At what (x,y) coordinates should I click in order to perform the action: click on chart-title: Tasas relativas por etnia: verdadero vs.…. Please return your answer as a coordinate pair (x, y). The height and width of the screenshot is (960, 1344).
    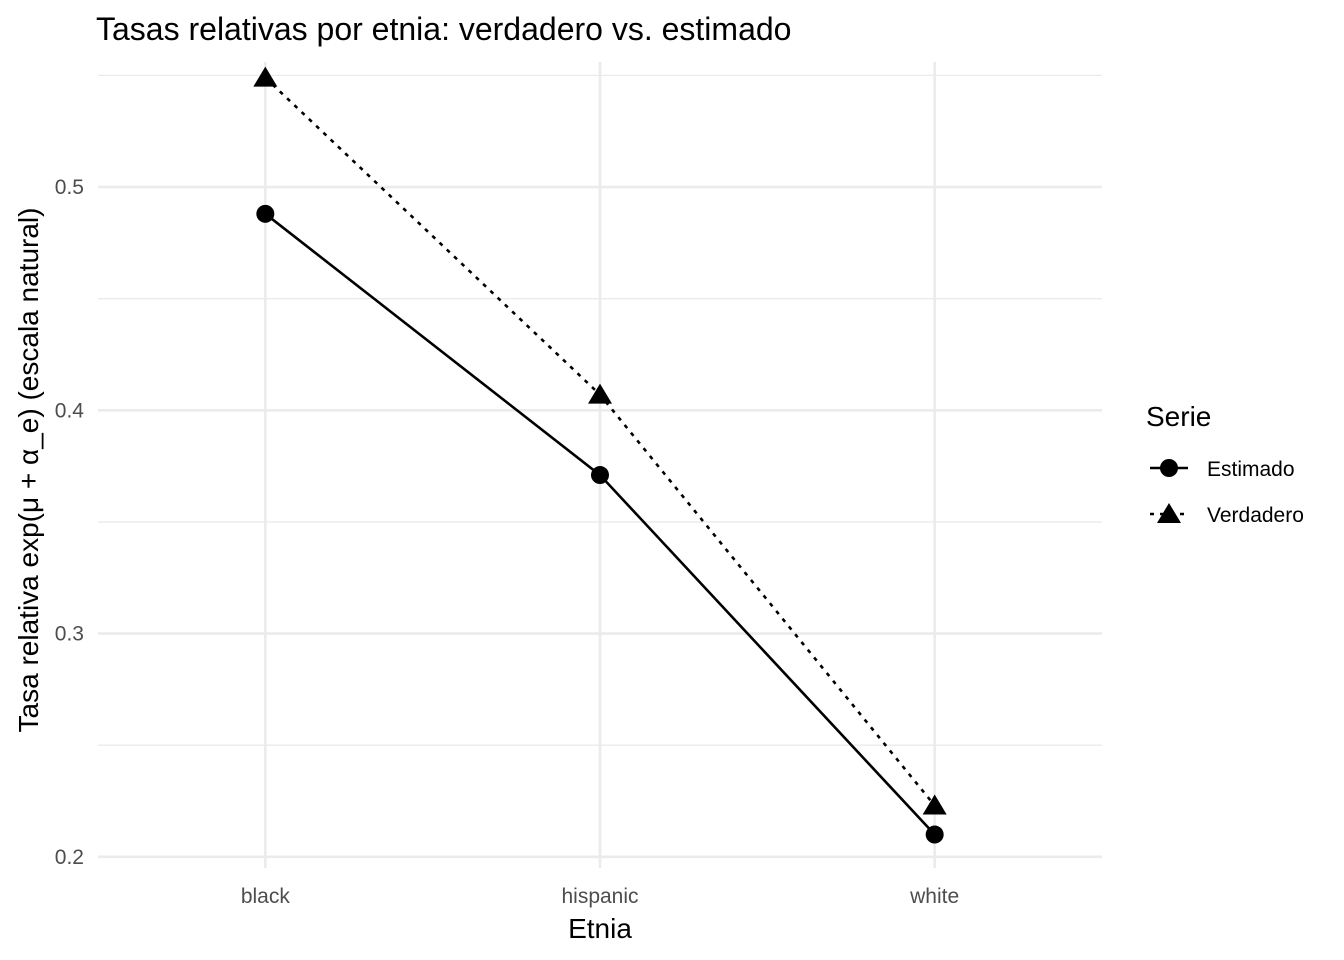
    Looking at the image, I should click on (443, 29).